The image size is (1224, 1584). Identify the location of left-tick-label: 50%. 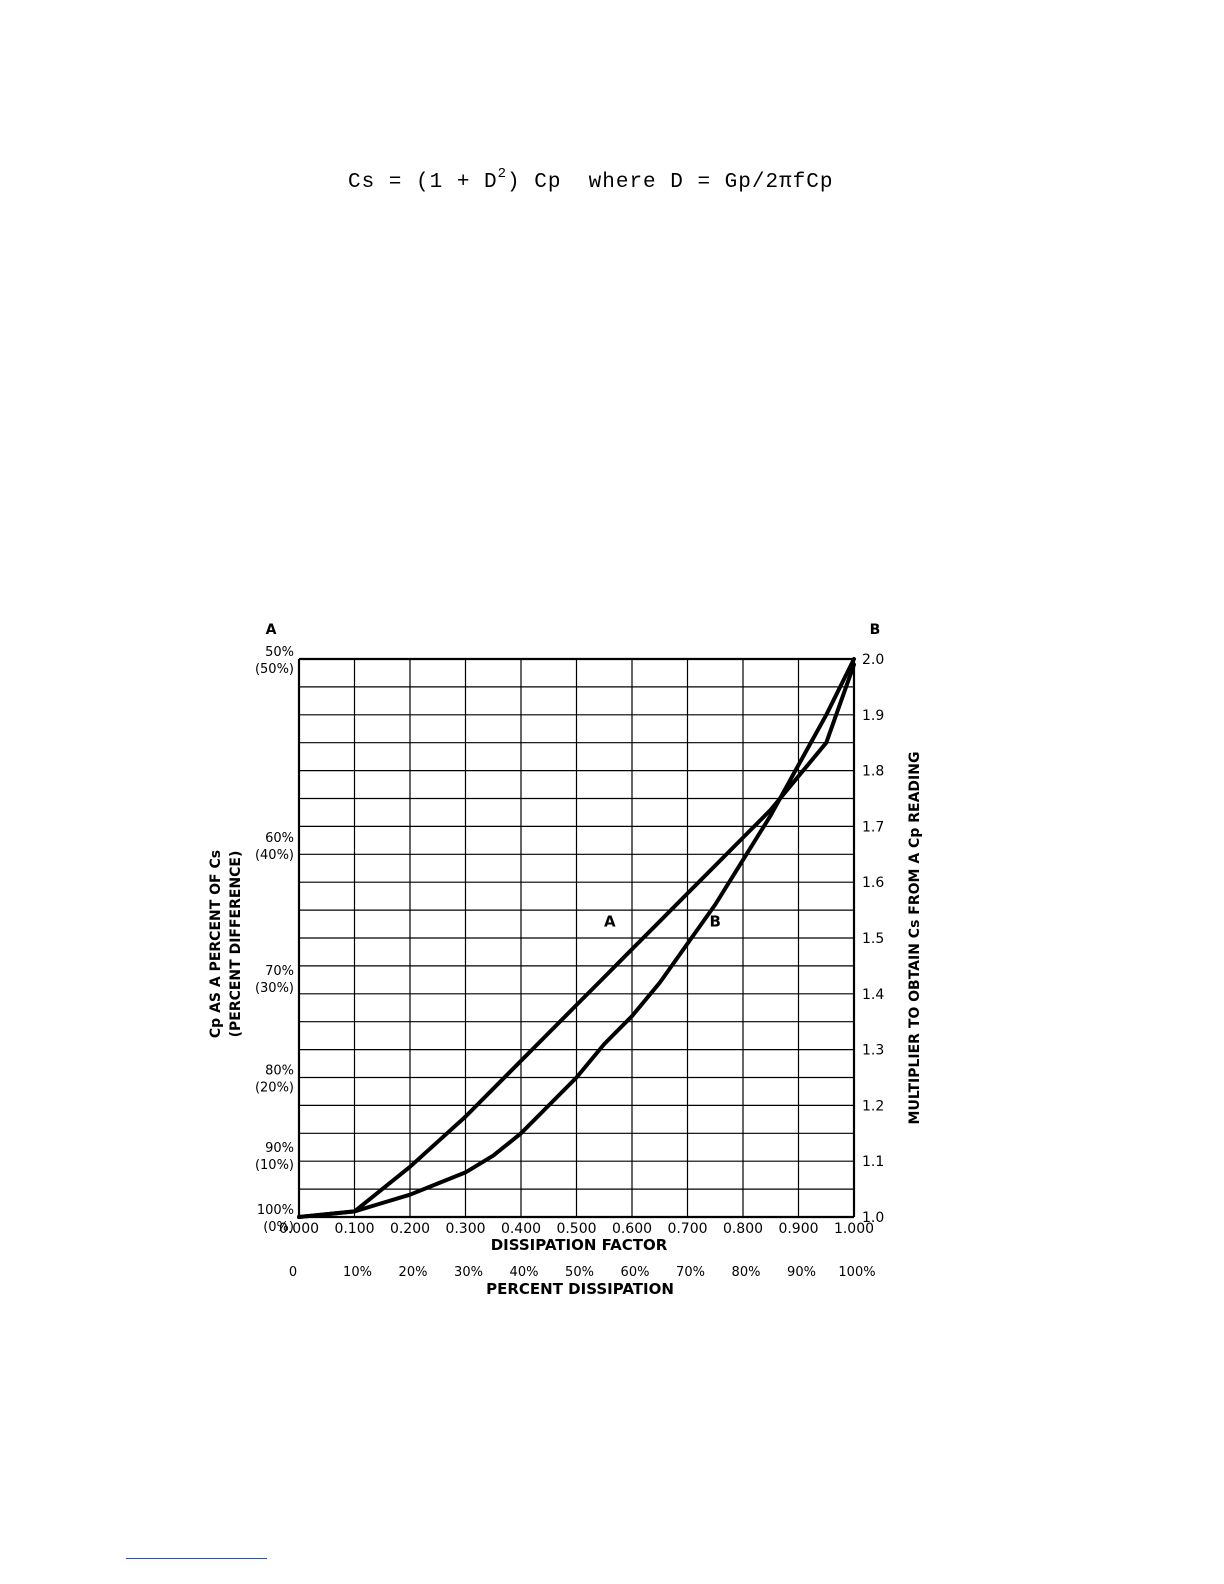
(279, 652).